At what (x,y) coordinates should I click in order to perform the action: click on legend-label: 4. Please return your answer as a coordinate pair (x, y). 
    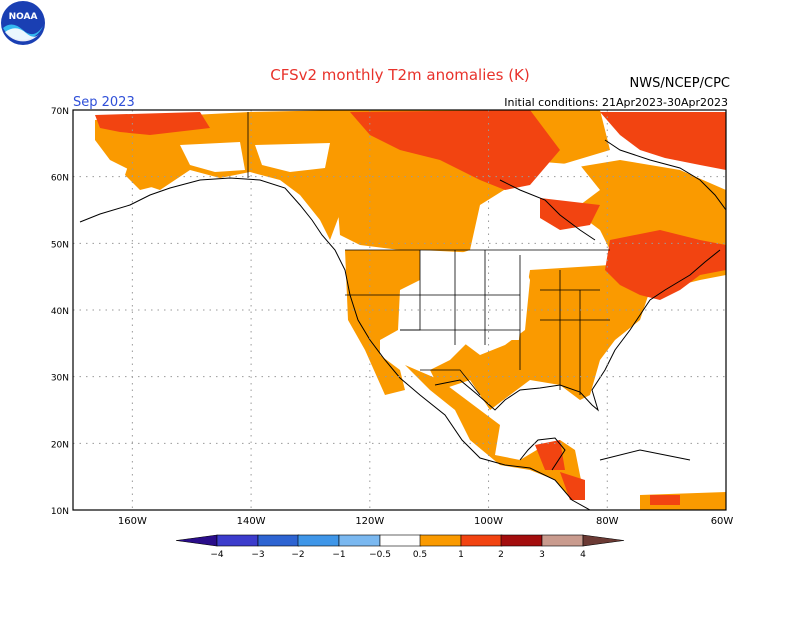
    Looking at the image, I should click on (583, 555).